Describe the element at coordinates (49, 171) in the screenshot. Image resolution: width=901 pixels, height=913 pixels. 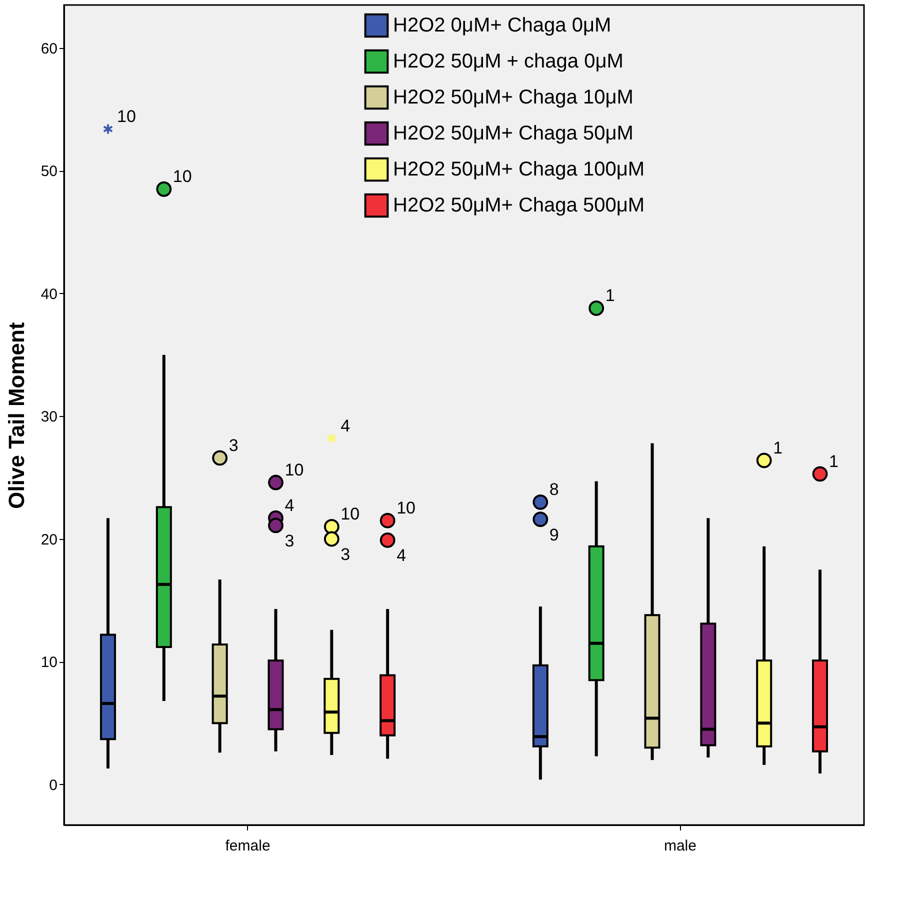
I see `y-tick-label: 50` at that location.